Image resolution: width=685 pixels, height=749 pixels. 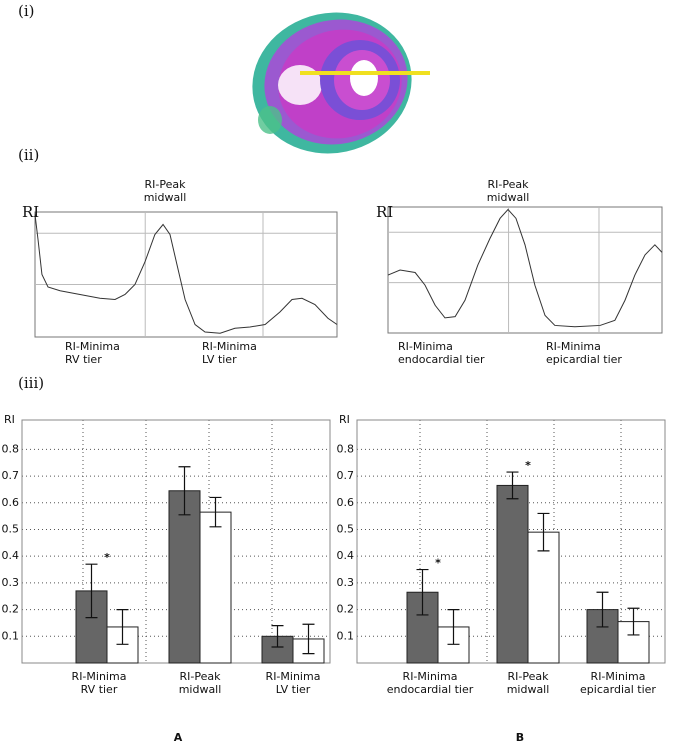 What do you see at coordinates (31, 383) in the screenshot?
I see `panel-label: (iii)` at bounding box center [31, 383].